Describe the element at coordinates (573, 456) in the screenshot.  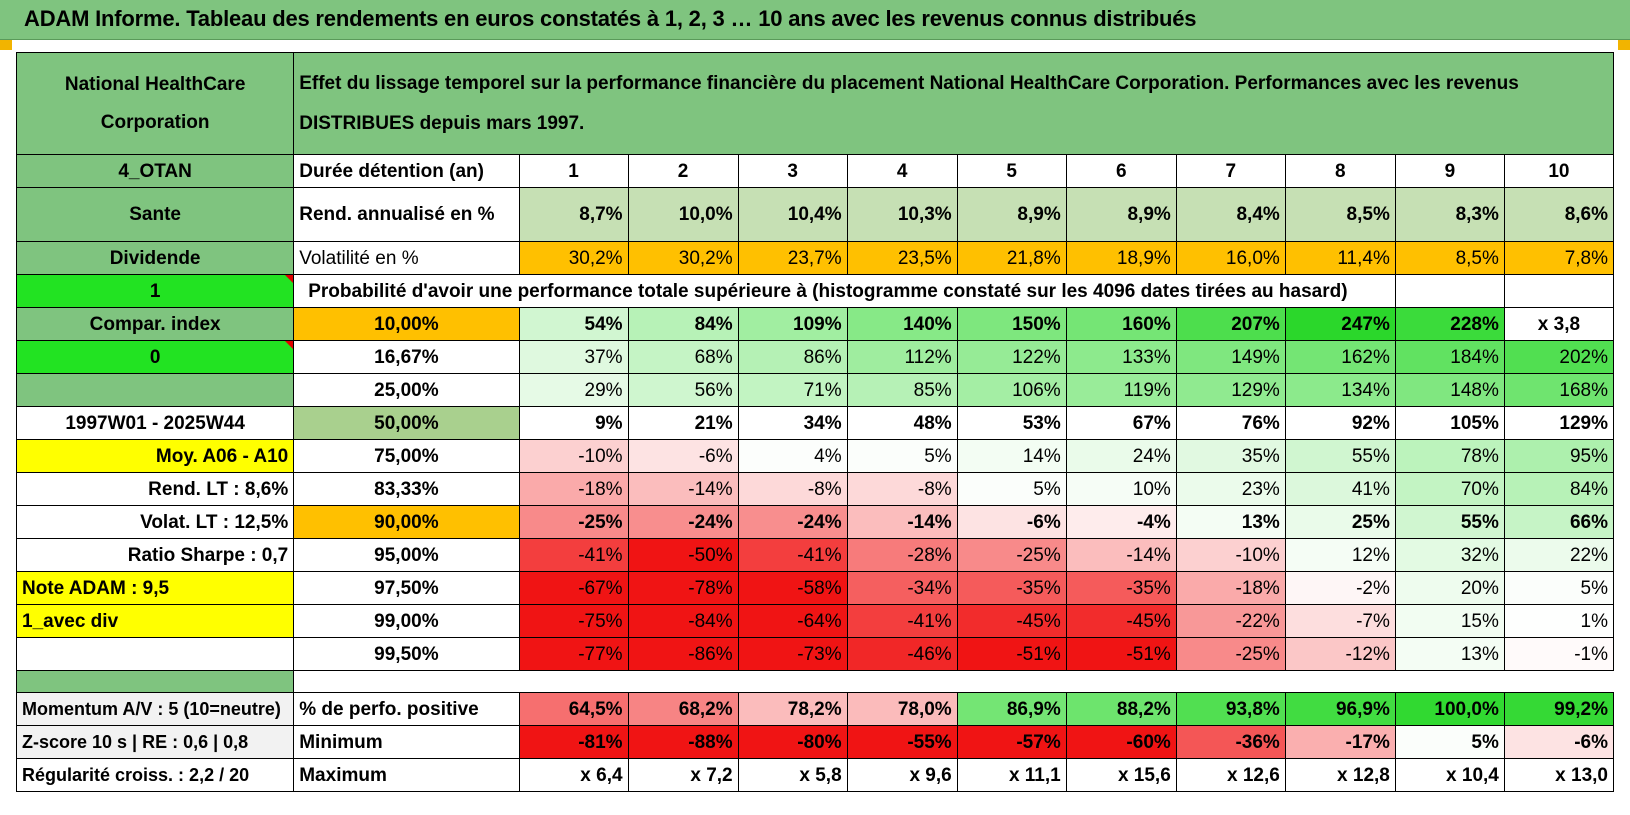
I see `probability-value-cell: -10%` at that location.